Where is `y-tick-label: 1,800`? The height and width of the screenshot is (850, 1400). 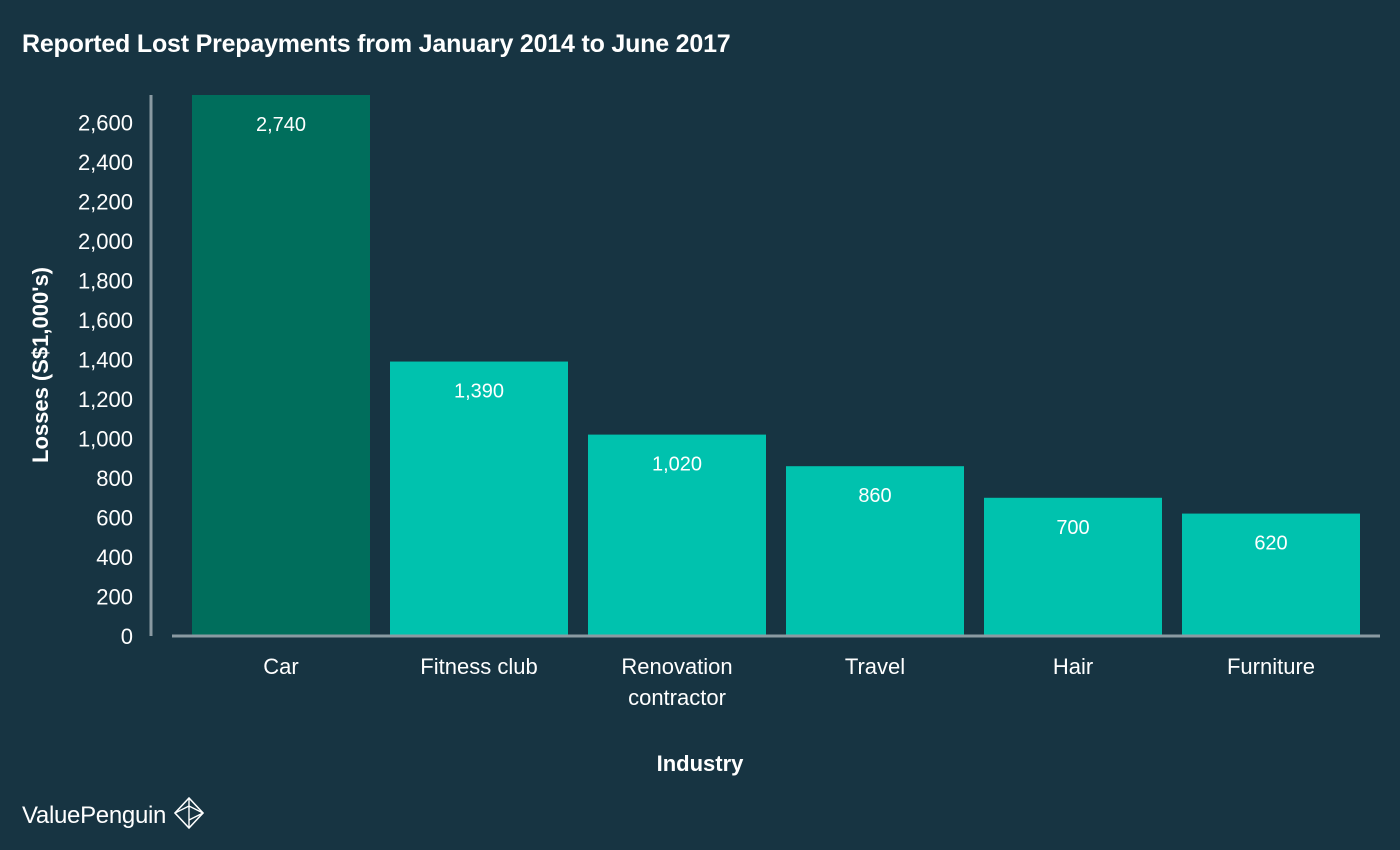
y-tick-label: 1,800 is located at coordinates (105, 281).